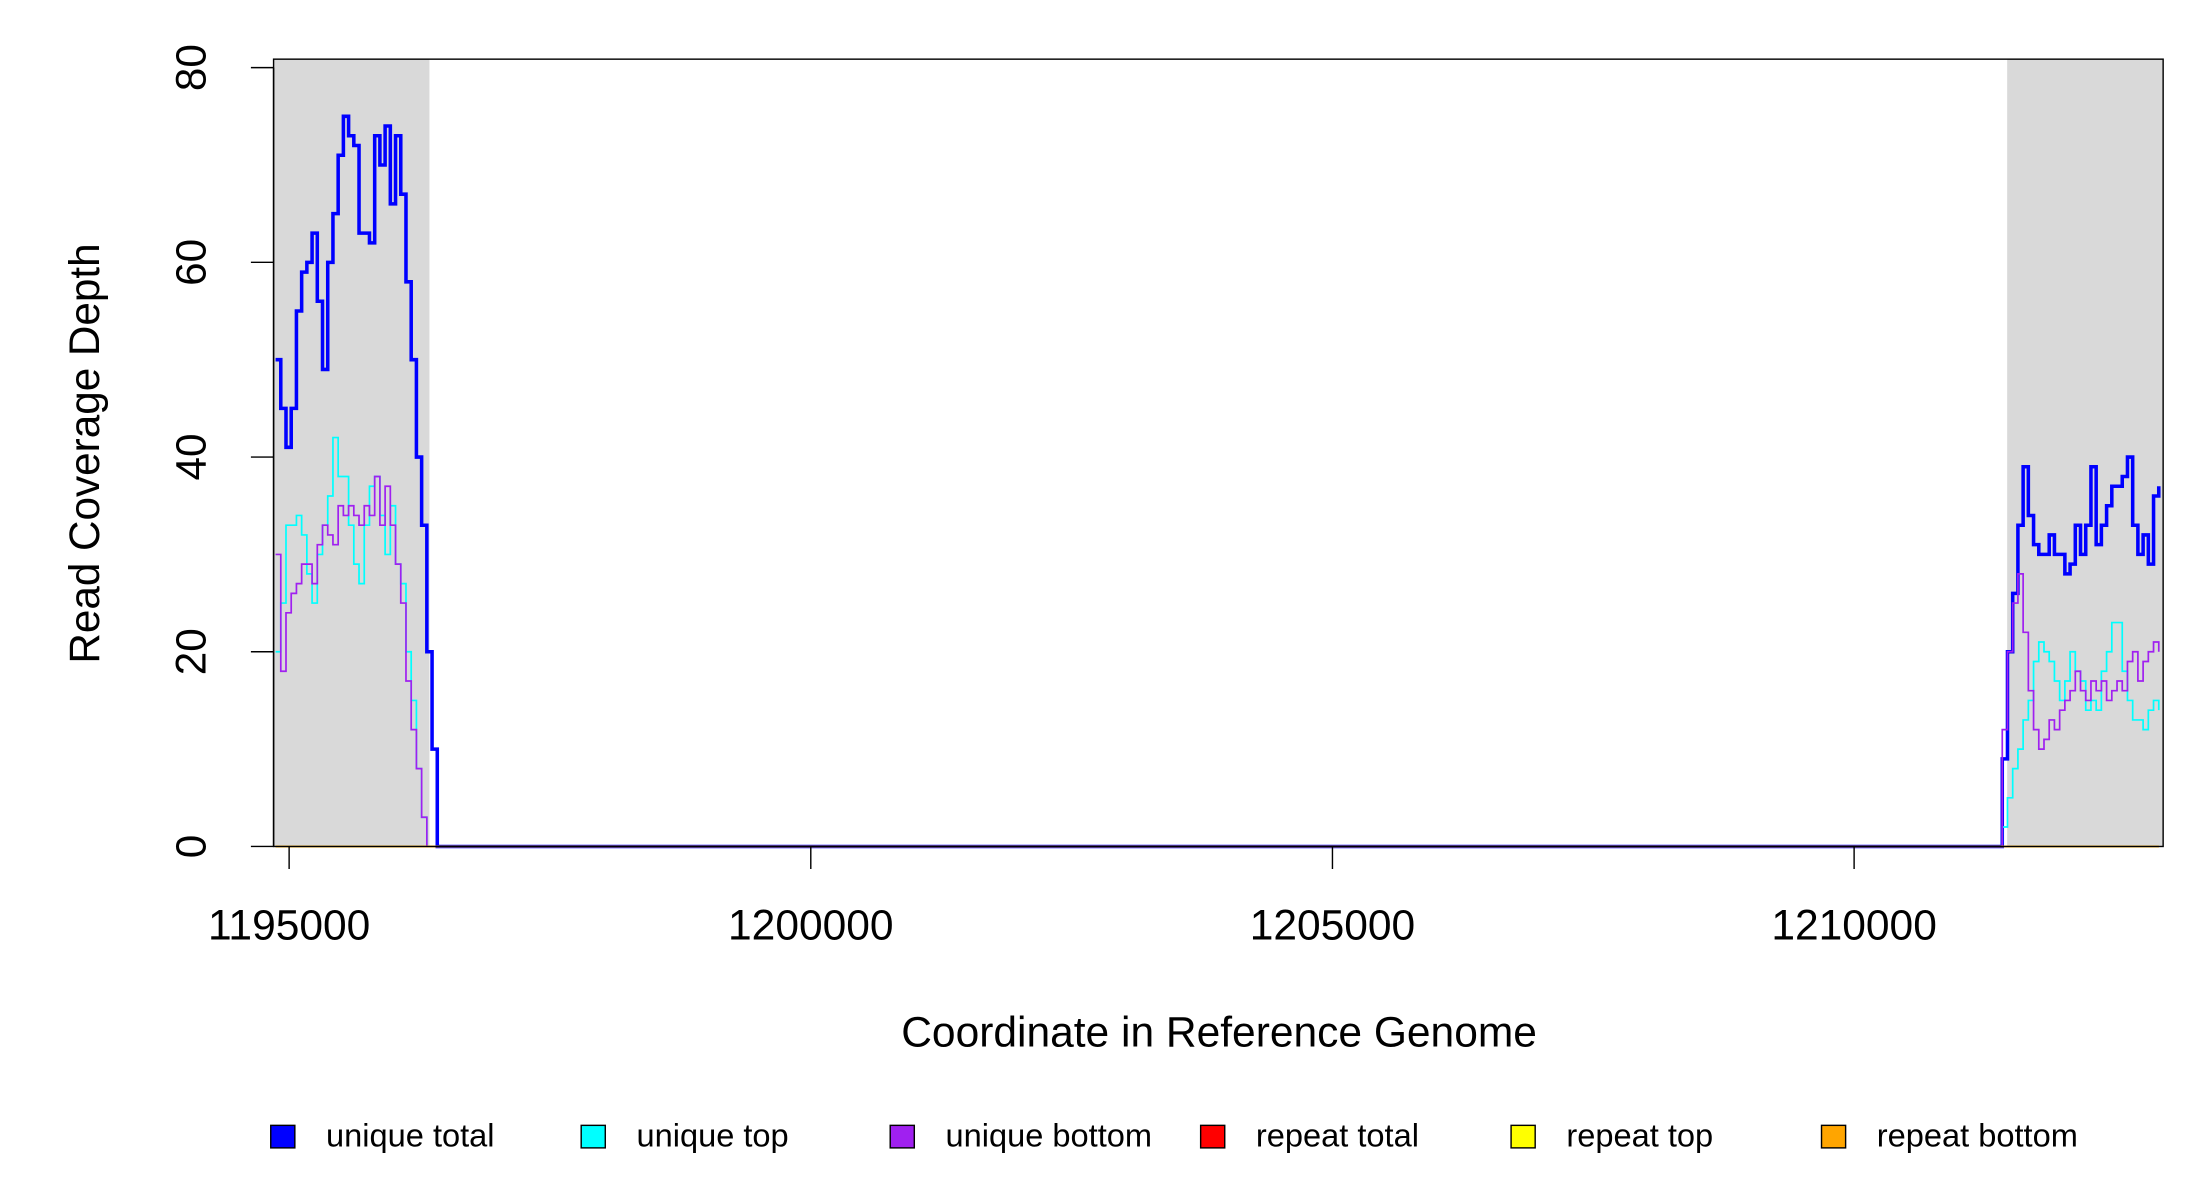 Image resolution: width=2200 pixels, height=1200 pixels. What do you see at coordinates (289, 924) in the screenshot?
I see `x-tick-label: 1195000` at bounding box center [289, 924].